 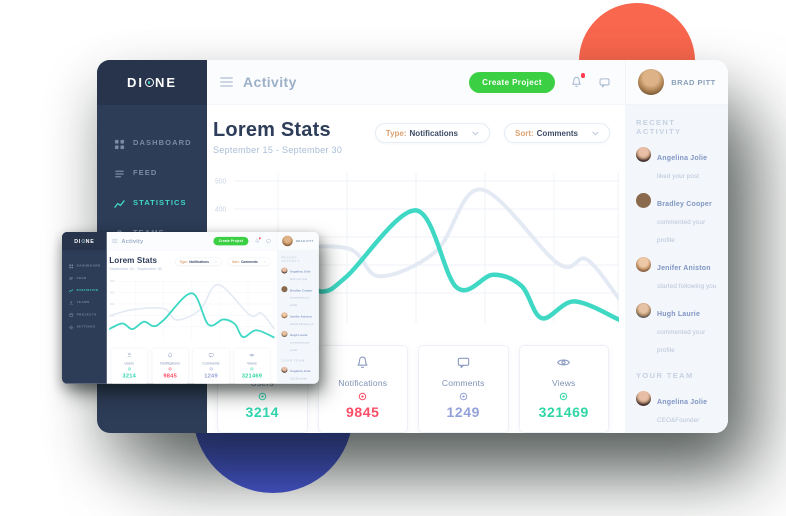 I want to click on date-range-label: September 15 - September 30, so click(x=135, y=268).